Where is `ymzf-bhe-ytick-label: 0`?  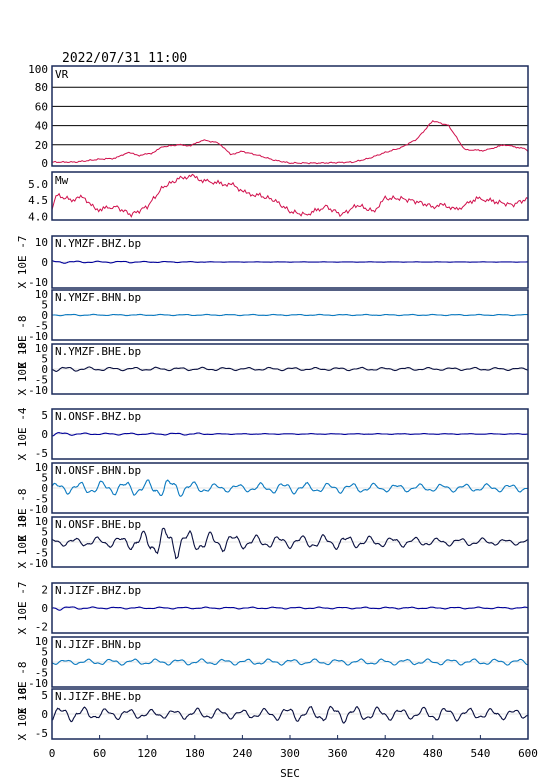
ymzf-bhe-ytick-label: 0 is located at coordinates (44, 369).